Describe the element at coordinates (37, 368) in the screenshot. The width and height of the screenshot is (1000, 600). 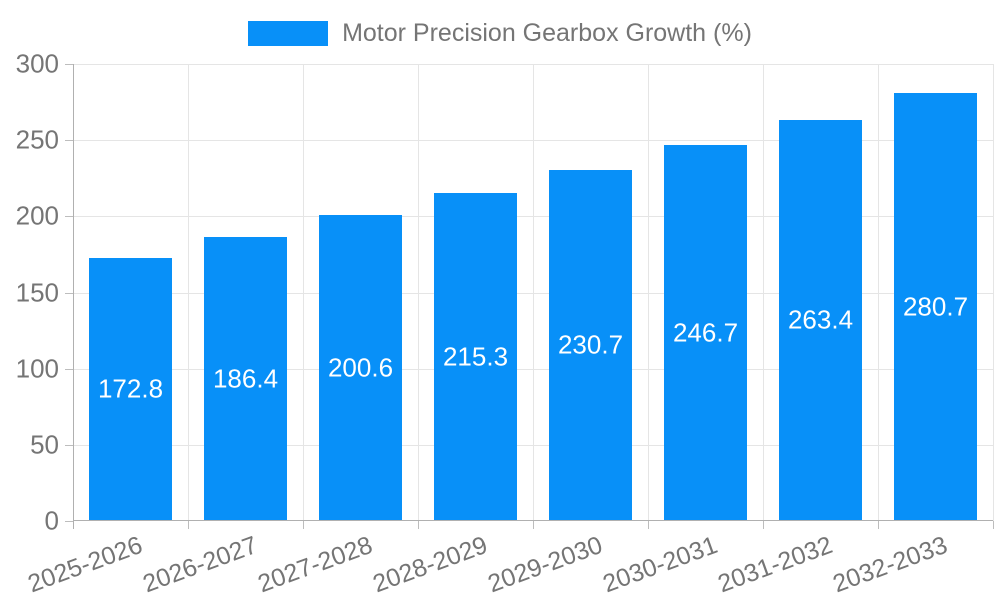
I see `y-axis-label: 100` at that location.